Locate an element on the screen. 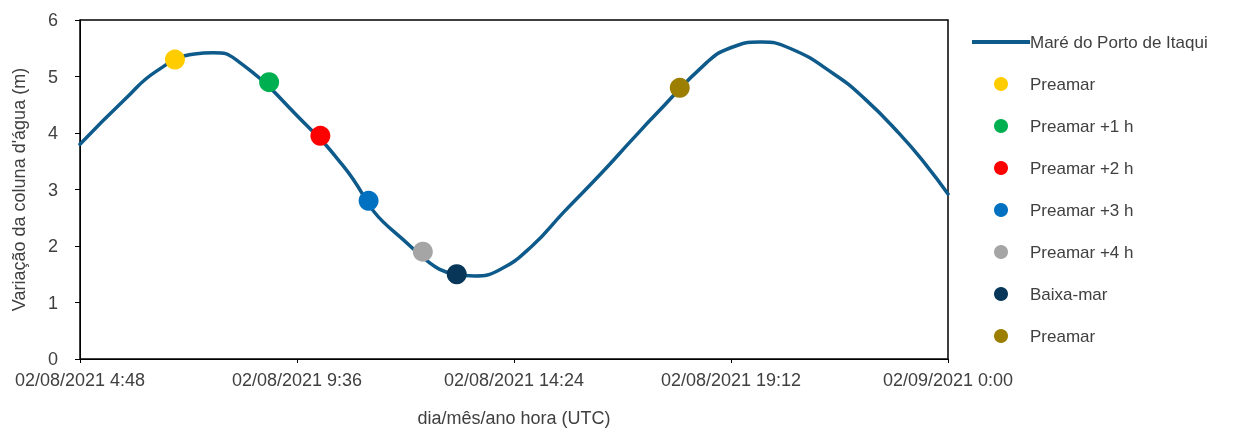 The image size is (1251, 439). x-tick-label: 02/09/2021 0:00 is located at coordinates (948, 380).